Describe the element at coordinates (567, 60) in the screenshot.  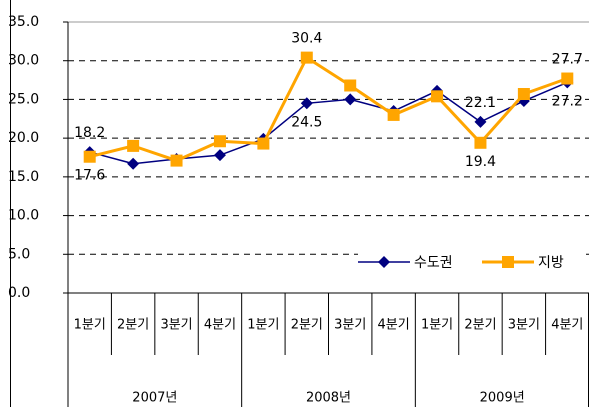
I see `data-label: 27.7` at that location.